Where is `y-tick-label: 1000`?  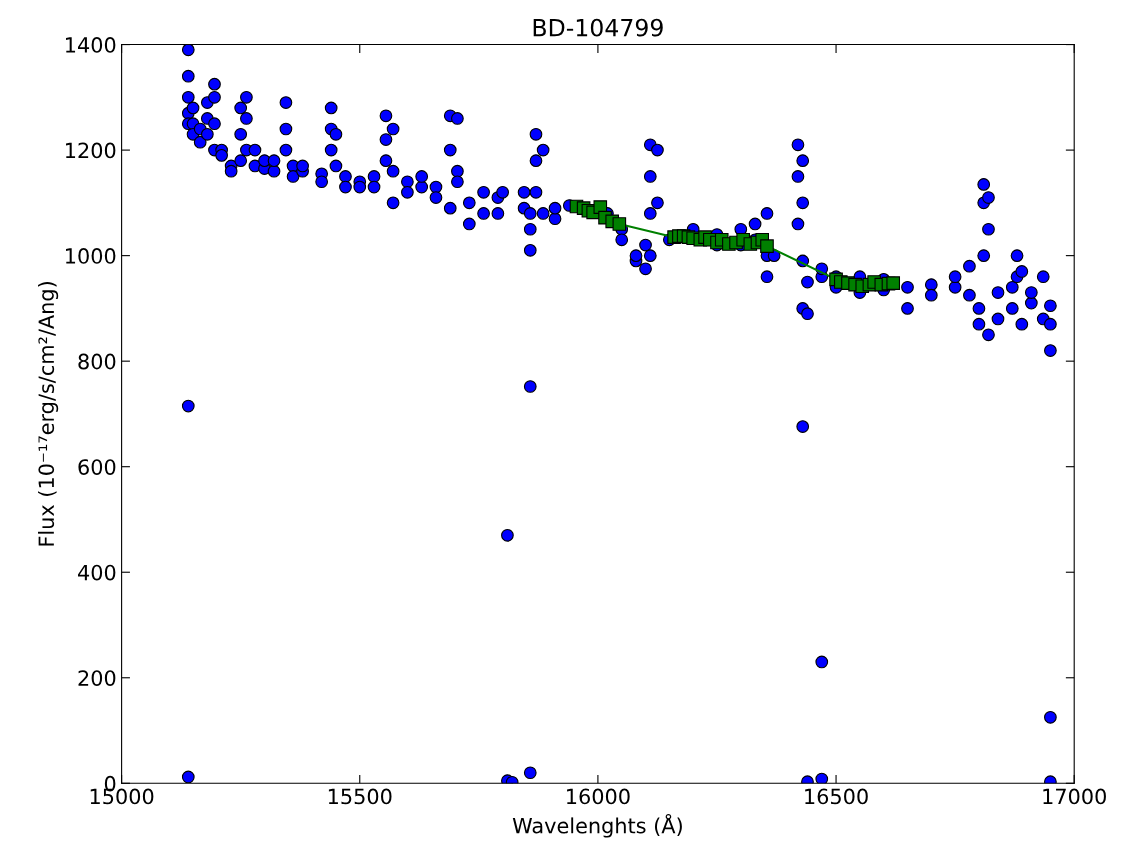 y-tick-label: 1000 is located at coordinates (91, 256).